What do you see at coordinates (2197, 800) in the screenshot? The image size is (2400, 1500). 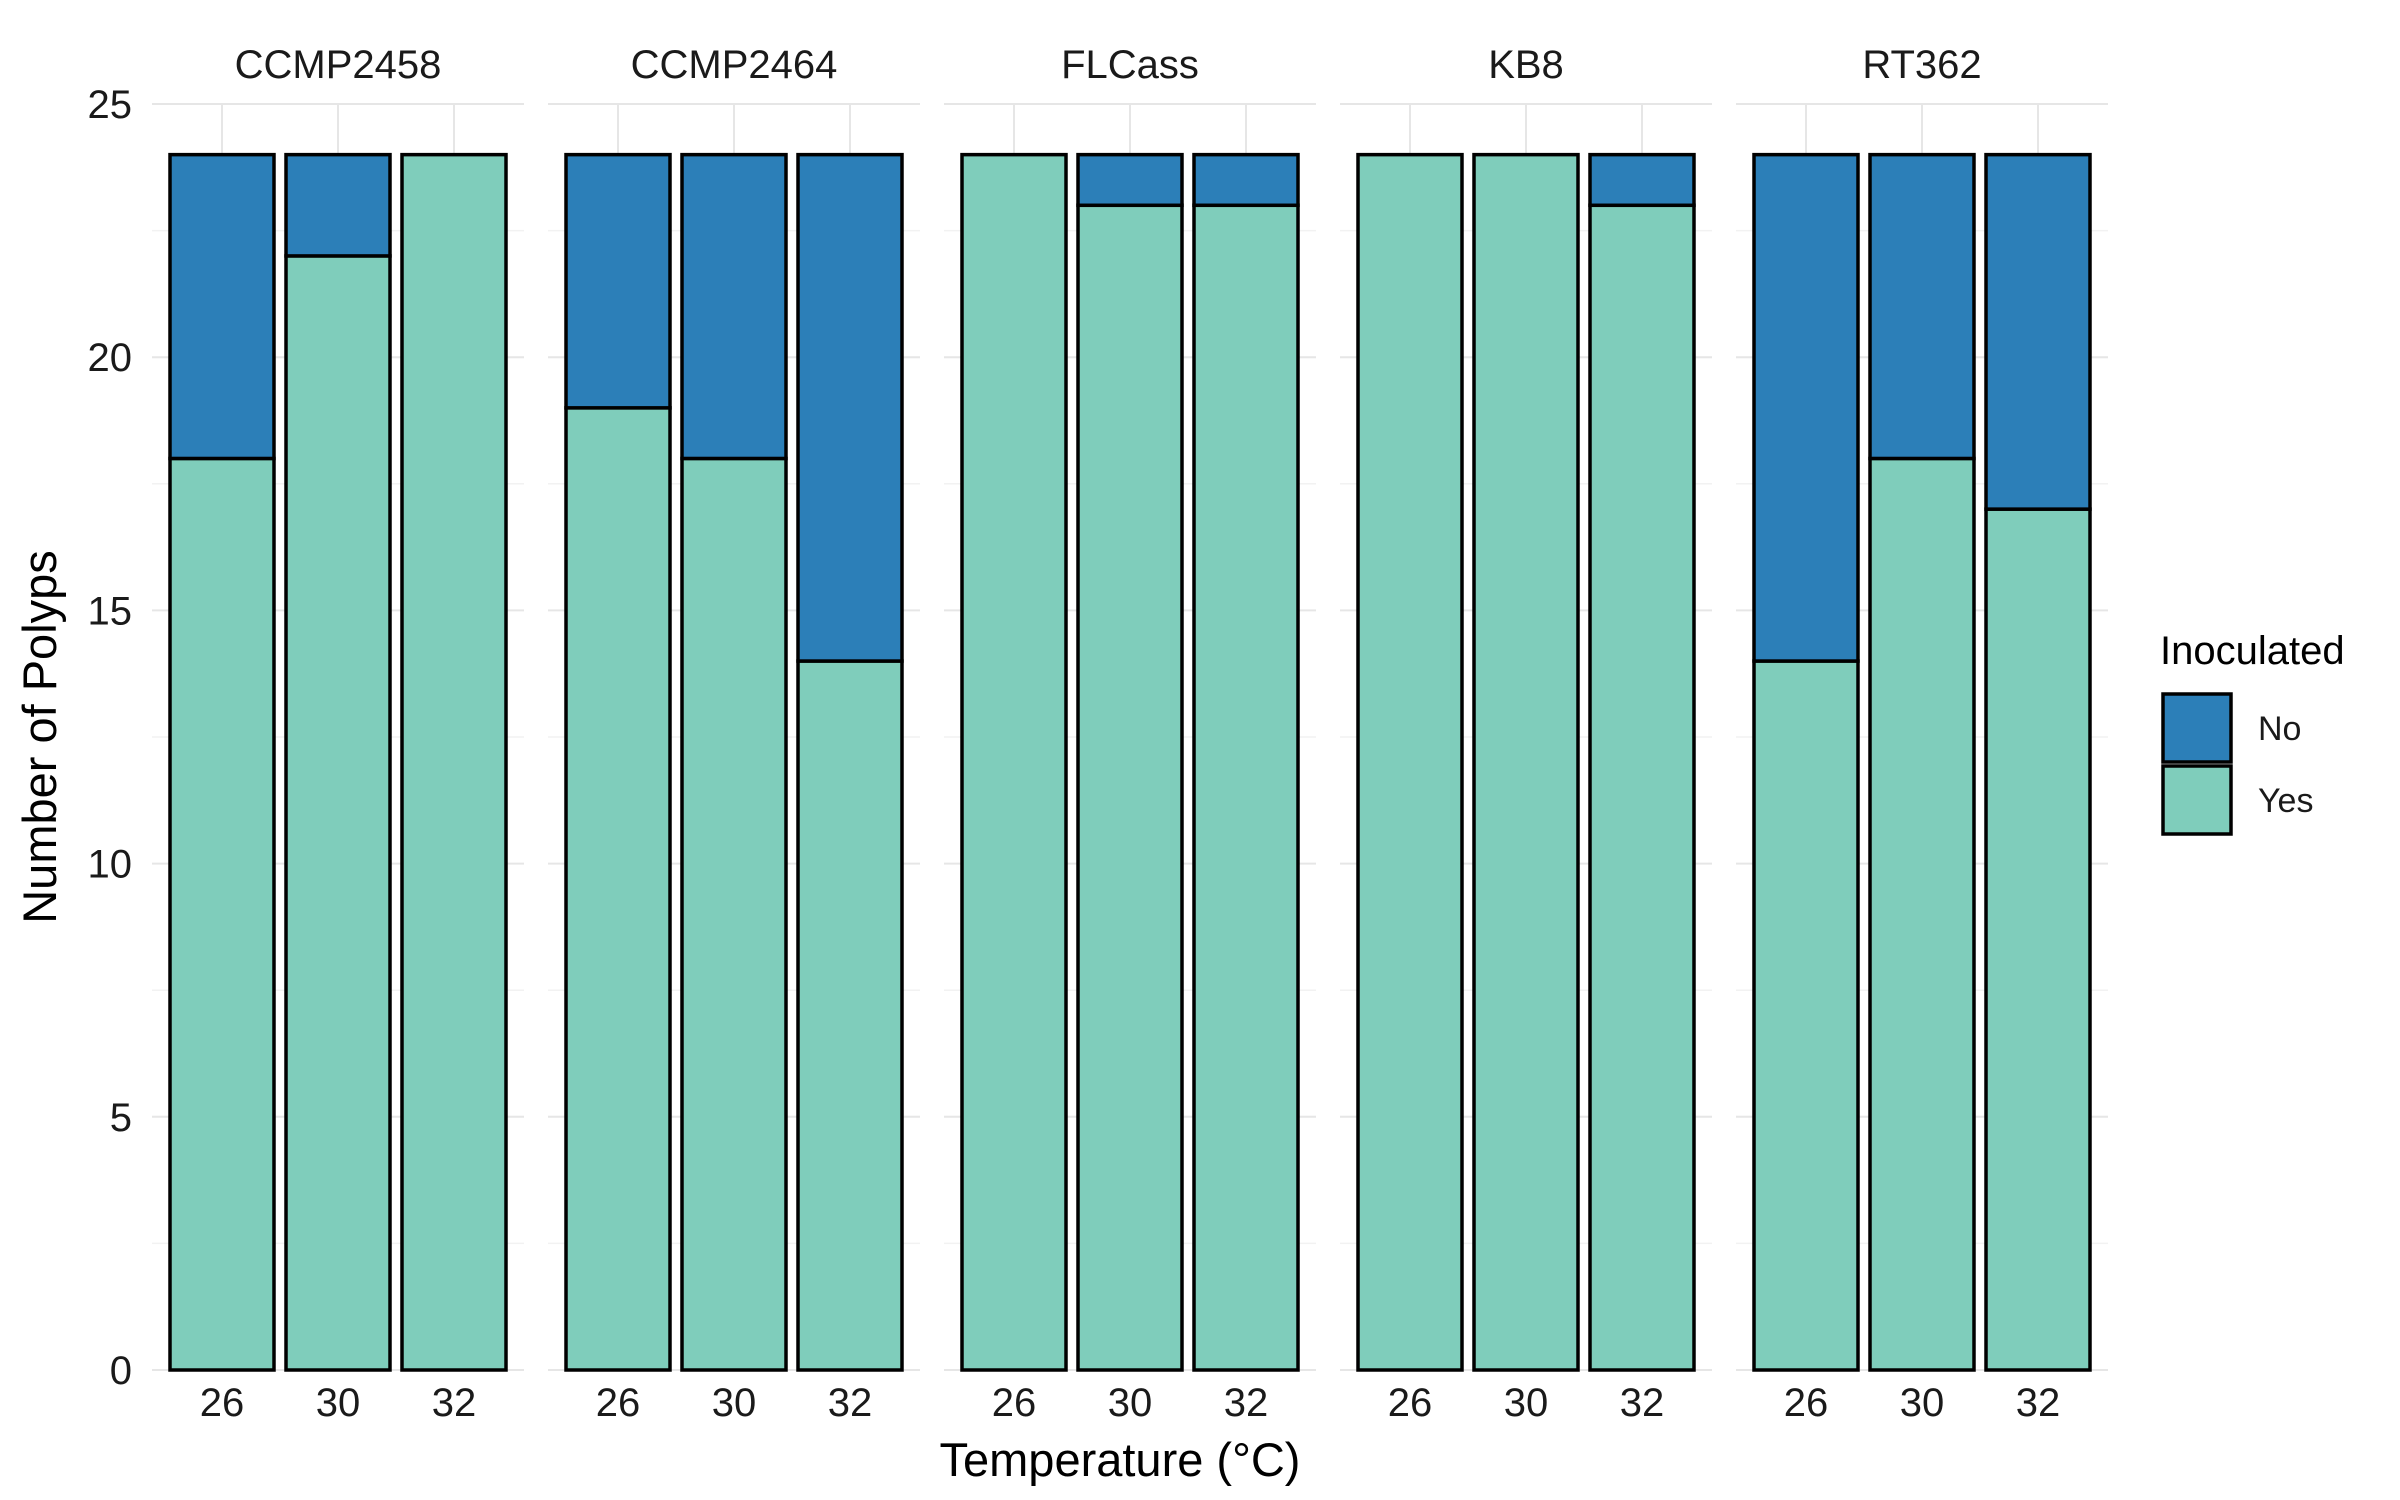 I see `legend-key-yes` at bounding box center [2197, 800].